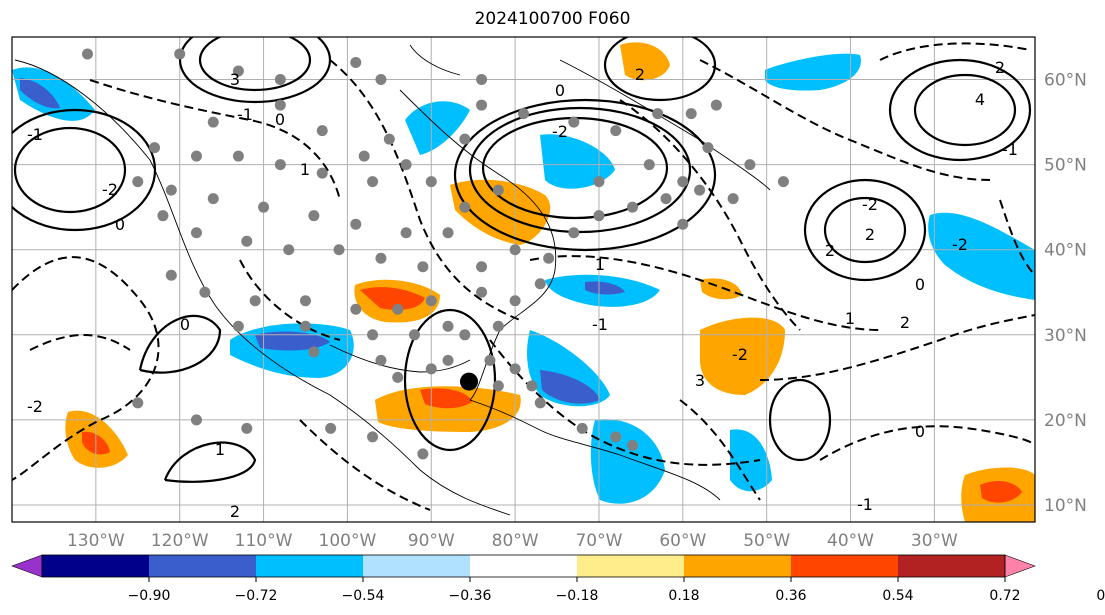 The height and width of the screenshot is (615, 1105). Describe the element at coordinates (431, 541) in the screenshot. I see `lon-tick-label: 90°W` at that location.